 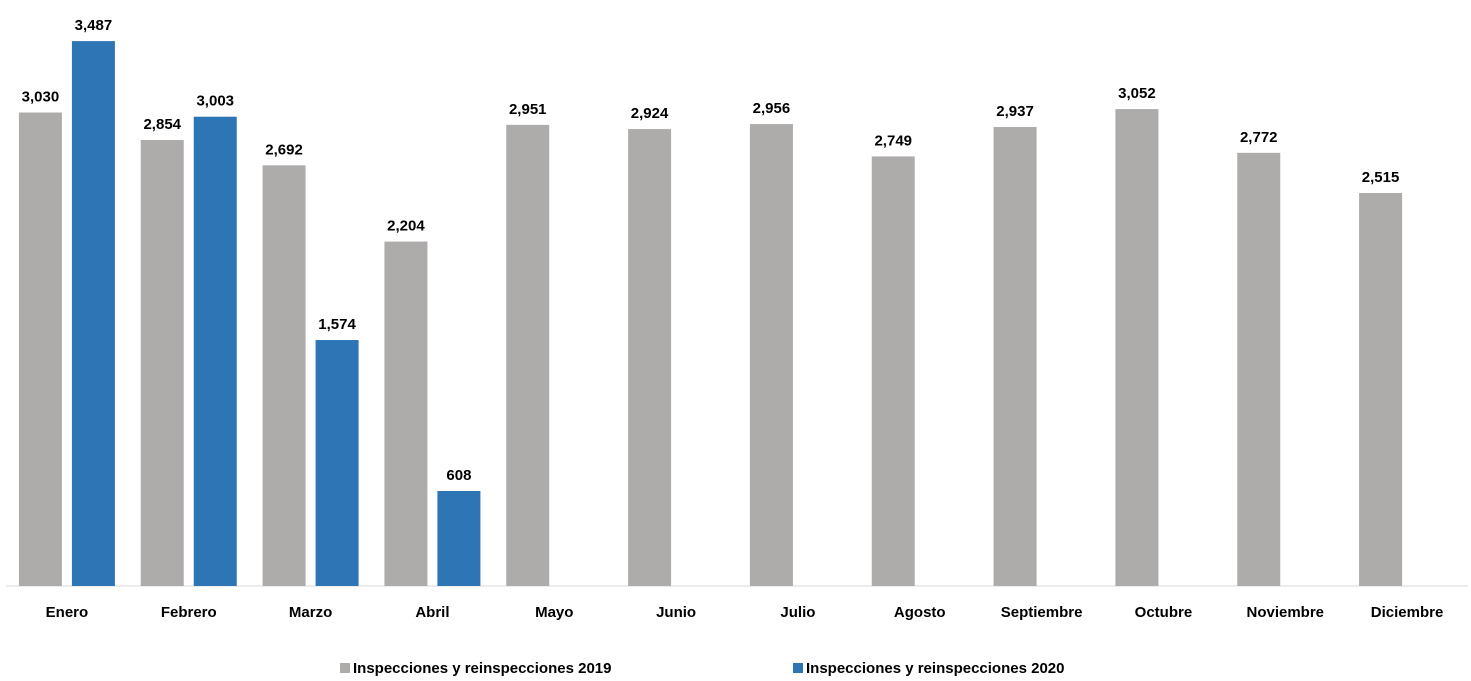 I want to click on data-label: 3,052, so click(x=1137, y=93).